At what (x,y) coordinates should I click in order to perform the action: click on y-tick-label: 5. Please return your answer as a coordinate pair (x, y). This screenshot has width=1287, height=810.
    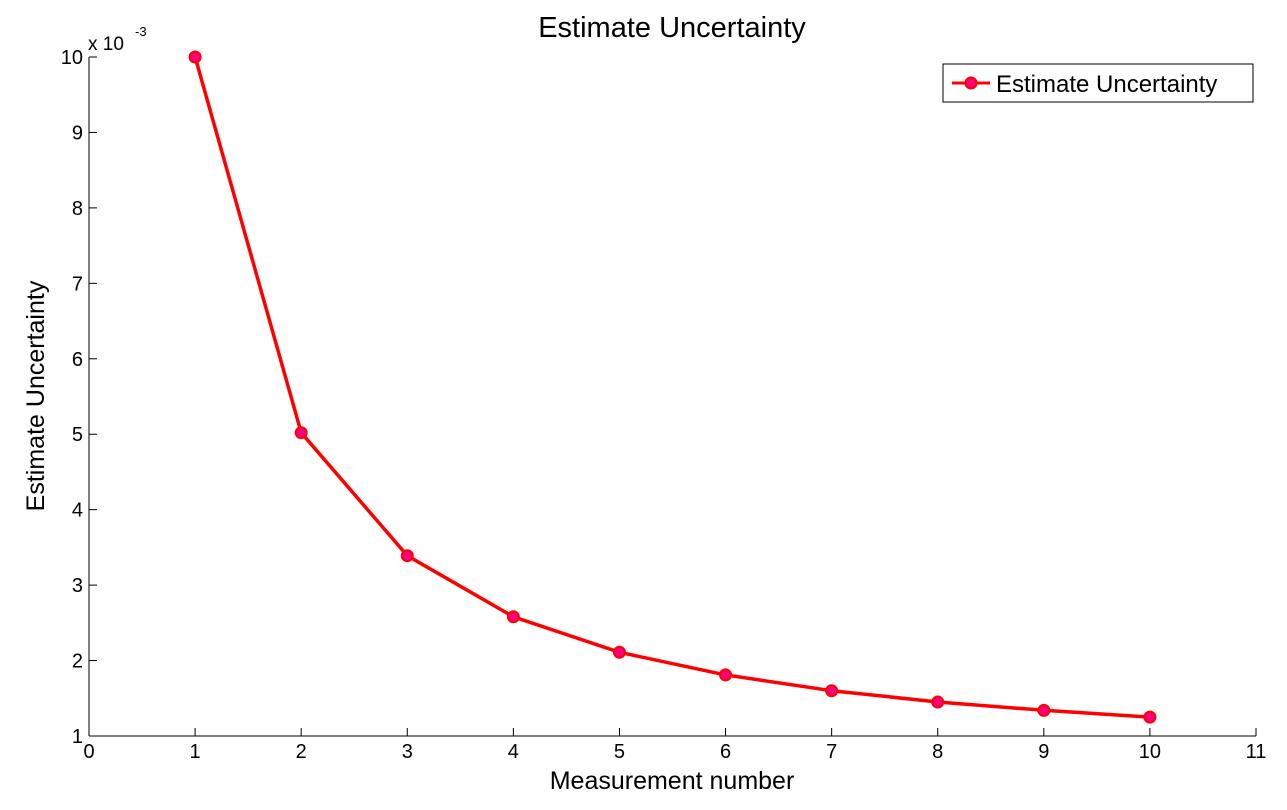
    Looking at the image, I should click on (77, 435).